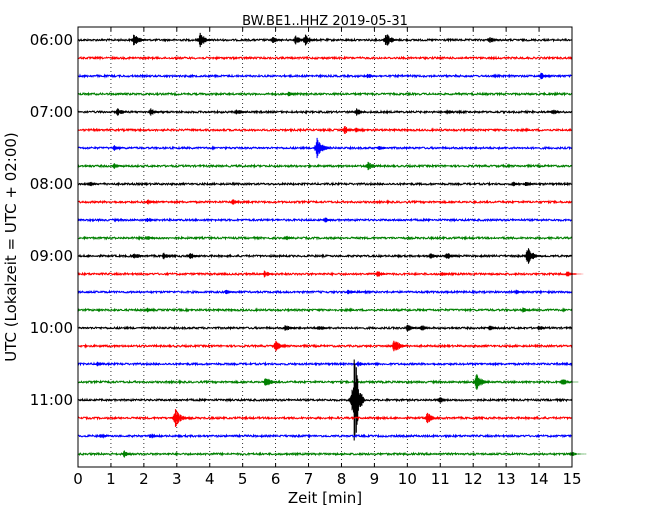 The height and width of the screenshot is (520, 650). What do you see at coordinates (375, 479) in the screenshot?
I see `x-tick-label: 9` at bounding box center [375, 479].